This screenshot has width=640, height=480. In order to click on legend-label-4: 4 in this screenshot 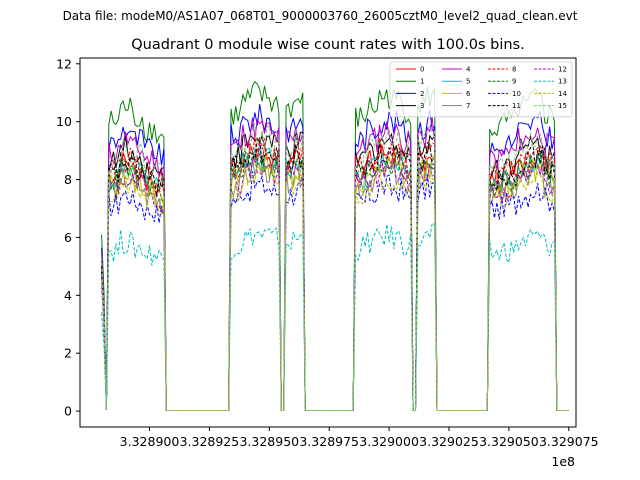, I will do `click(468, 70)`.